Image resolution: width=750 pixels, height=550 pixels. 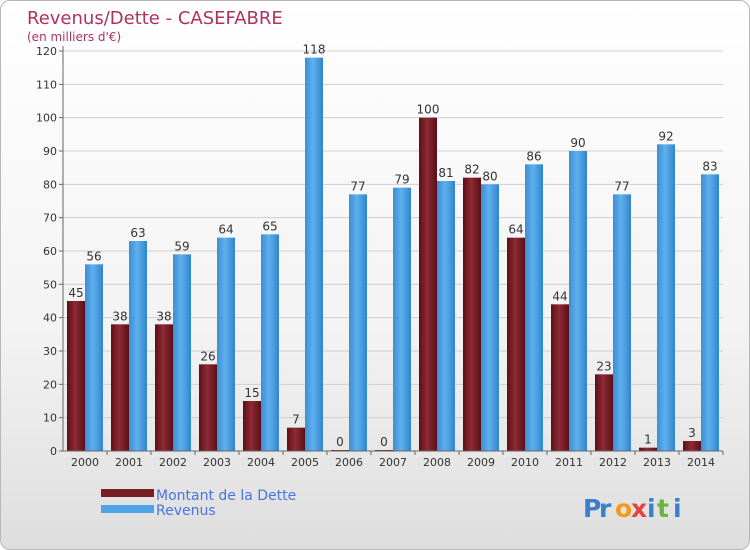 I want to click on x-tick-label: 2004, so click(x=261, y=462).